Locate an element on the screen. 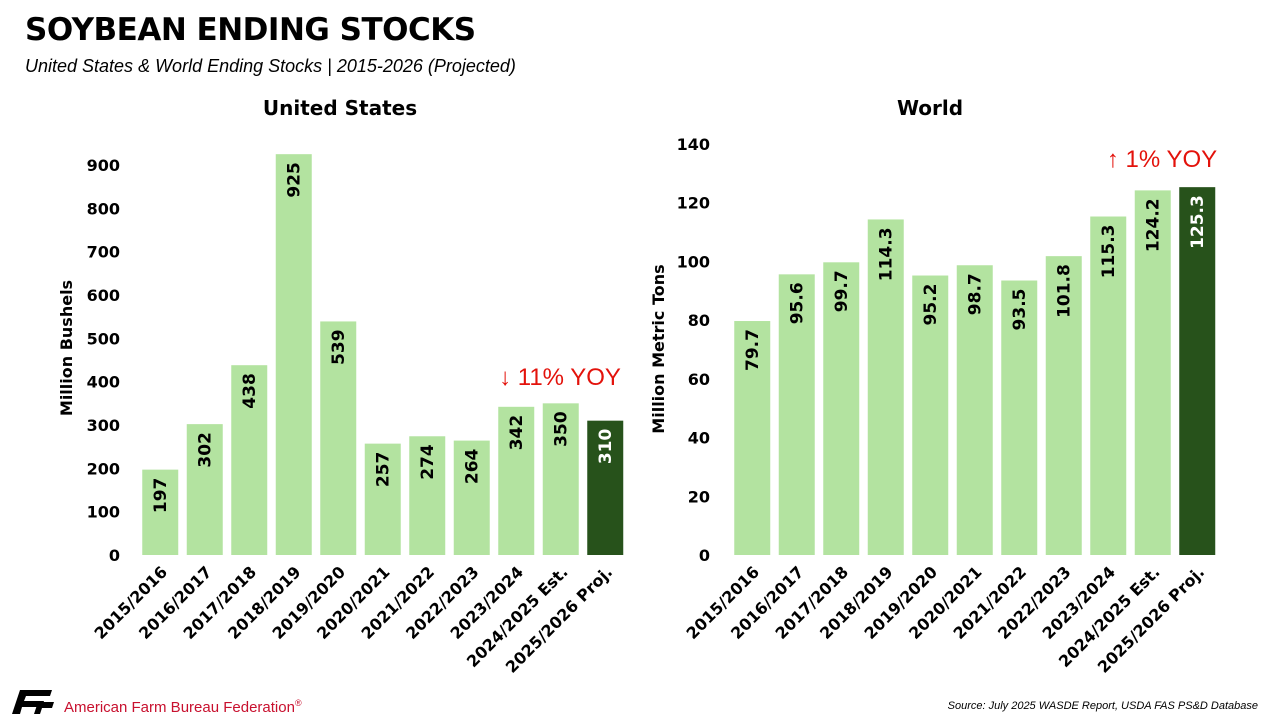 This screenshot has width=1280, height=720. y-tick-label: 60 is located at coordinates (699, 379).